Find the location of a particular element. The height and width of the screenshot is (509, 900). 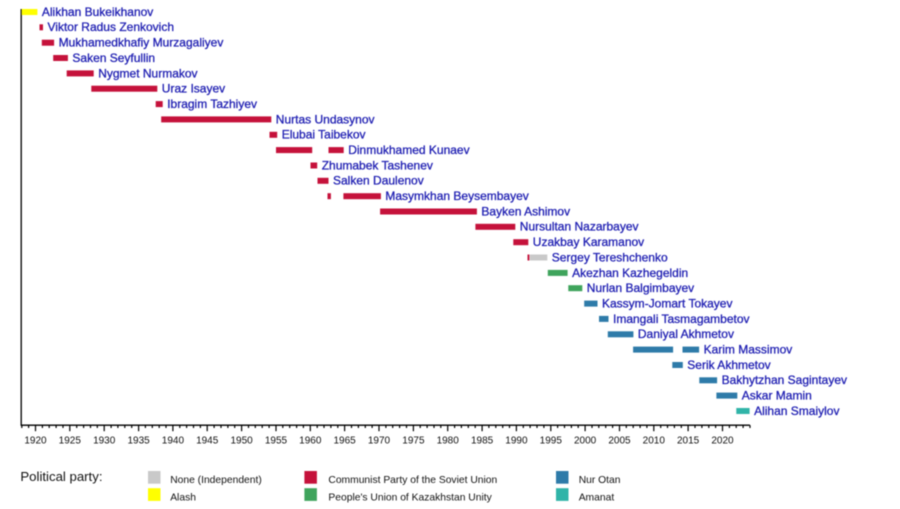

svg-text:Communist Party of the Soviet: Communist Party of the Soviet Union is located at coordinates (412, 480).